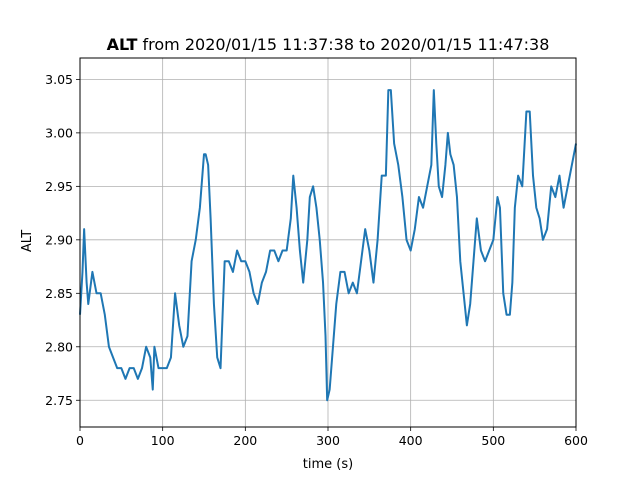  What do you see at coordinates (411, 440) in the screenshot?
I see `x-tick-label: 400` at bounding box center [411, 440].